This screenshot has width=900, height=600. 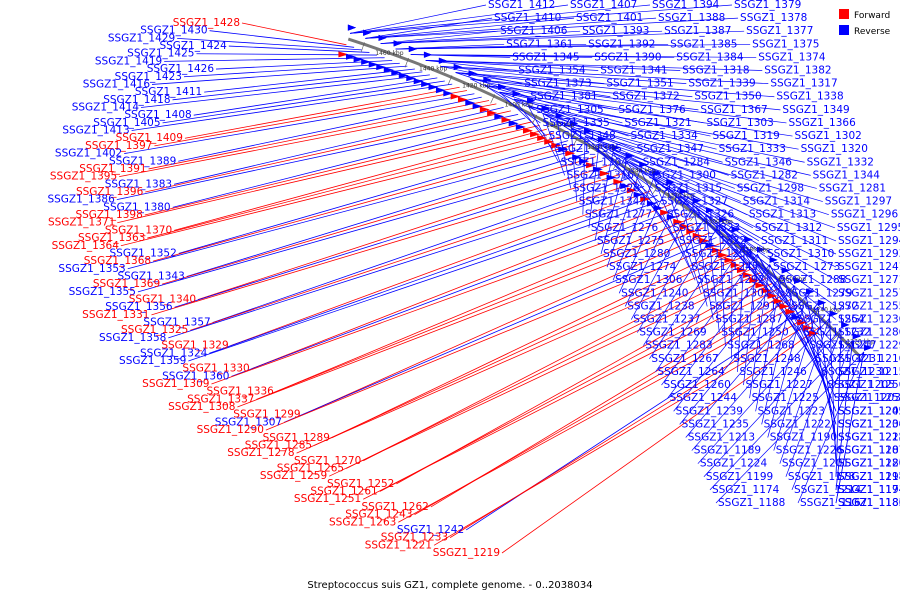 What do you see at coordinates (672, 333) in the screenshot?
I see `feature-label-right: SSGZ1_1269` at bounding box center [672, 333].